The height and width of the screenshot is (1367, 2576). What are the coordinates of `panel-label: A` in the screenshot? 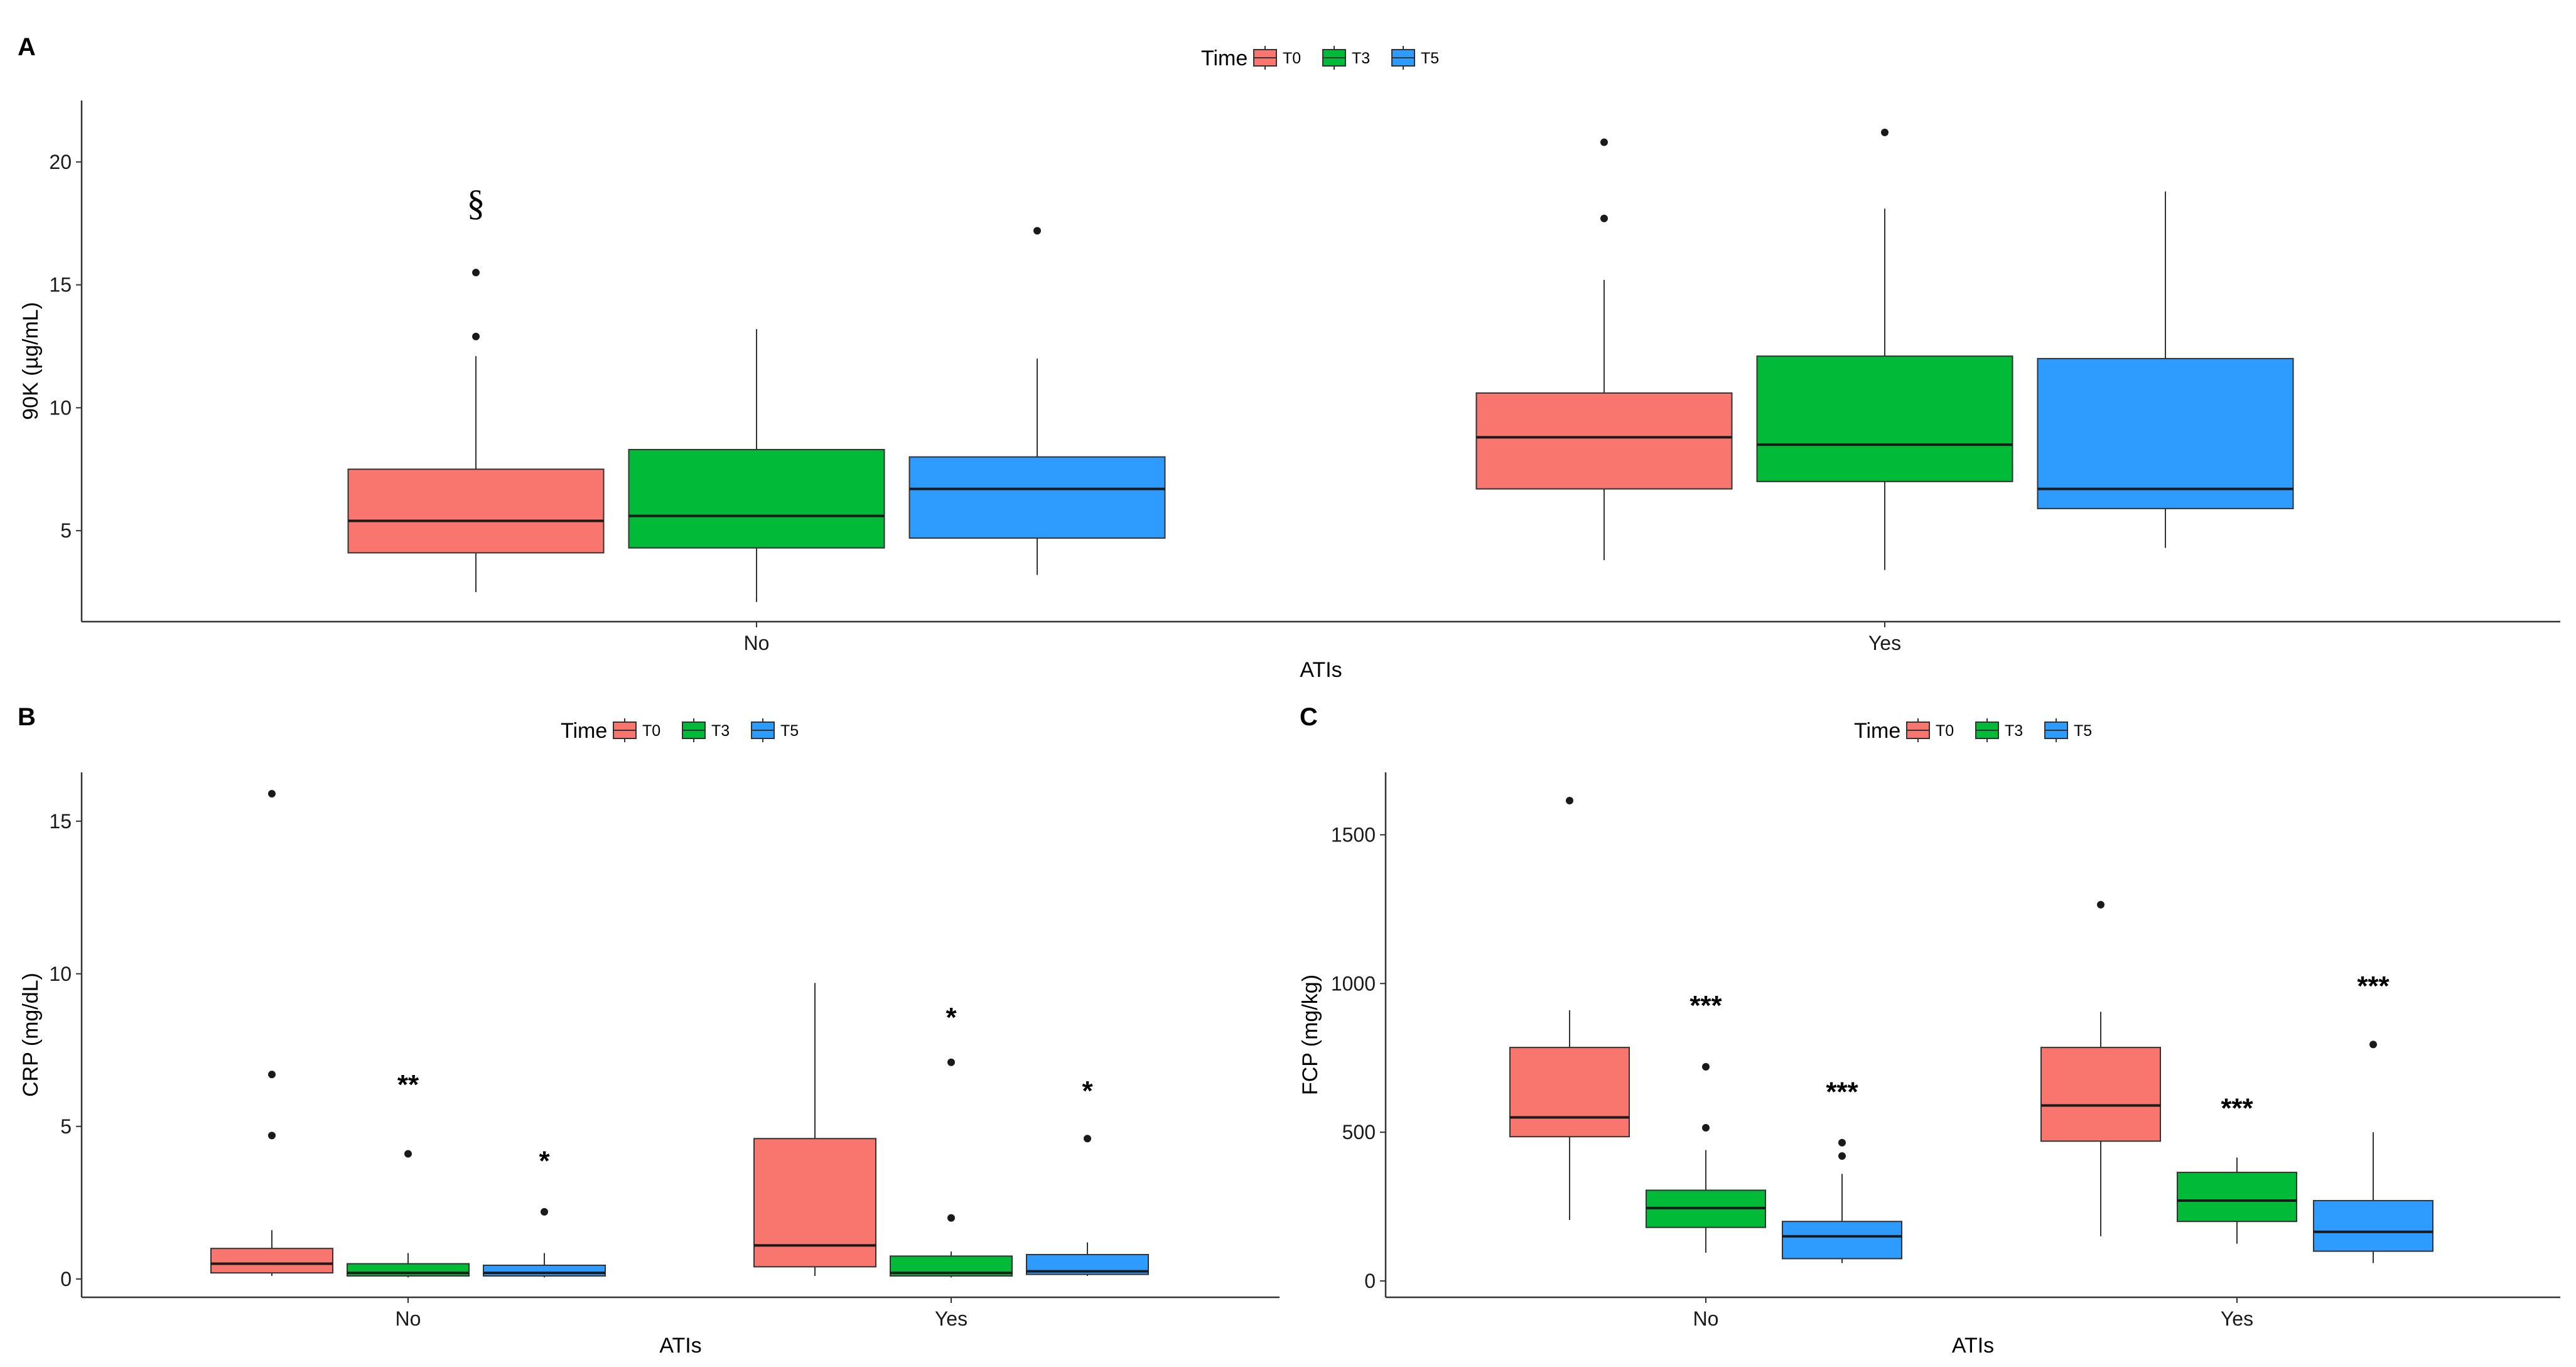 It's located at (27, 47).